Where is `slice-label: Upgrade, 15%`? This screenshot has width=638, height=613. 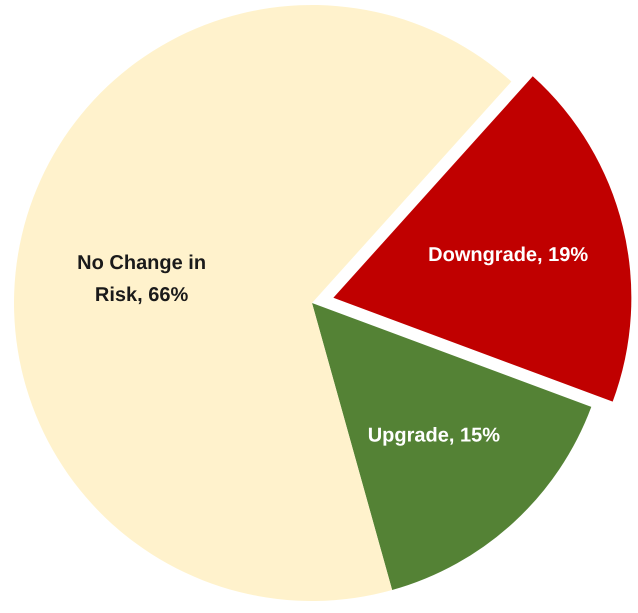 slice-label: Upgrade, 15% is located at coordinates (434, 435).